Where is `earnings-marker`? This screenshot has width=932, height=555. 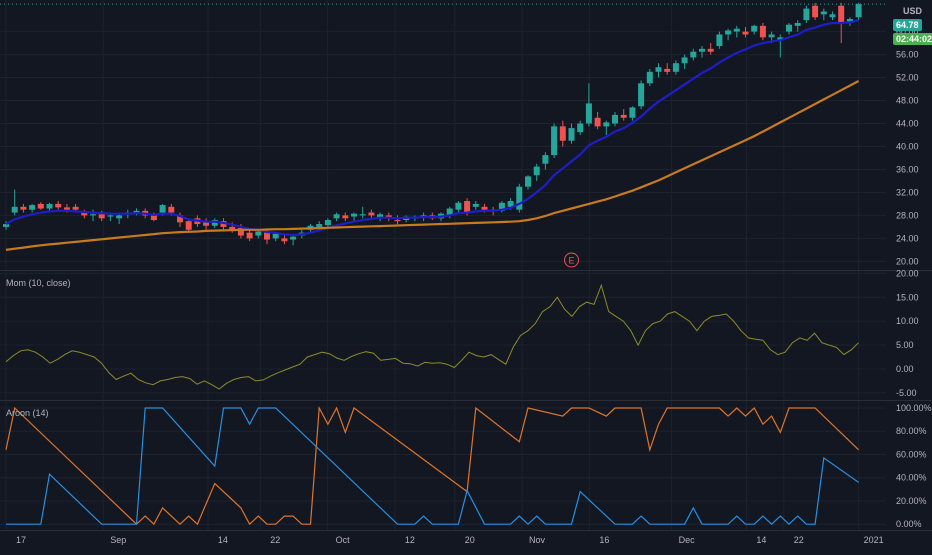 earnings-marker is located at coordinates (571, 260).